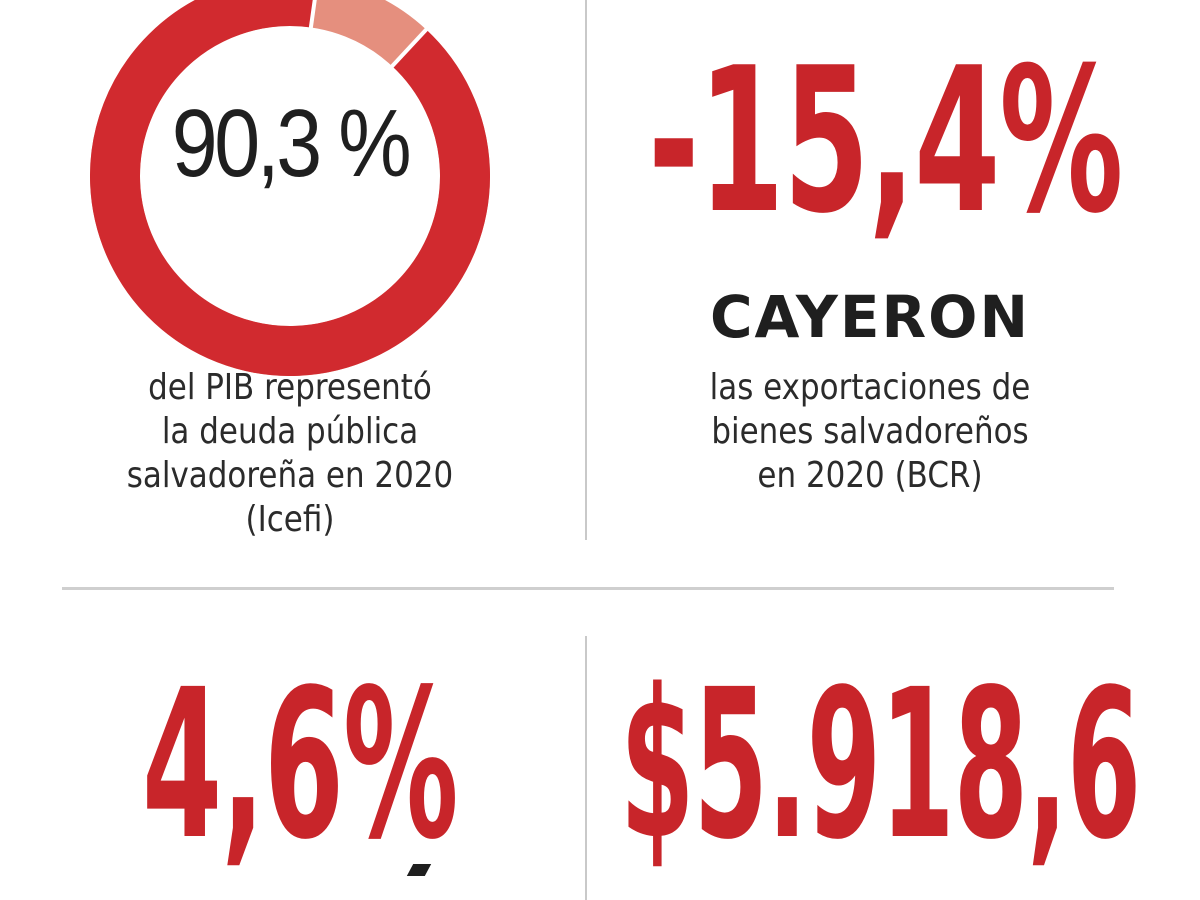 This screenshot has height=900, width=1200. Describe the element at coordinates (290, 475) in the screenshot. I see `debt-caption-line: salvadoreña en 2020` at that location.